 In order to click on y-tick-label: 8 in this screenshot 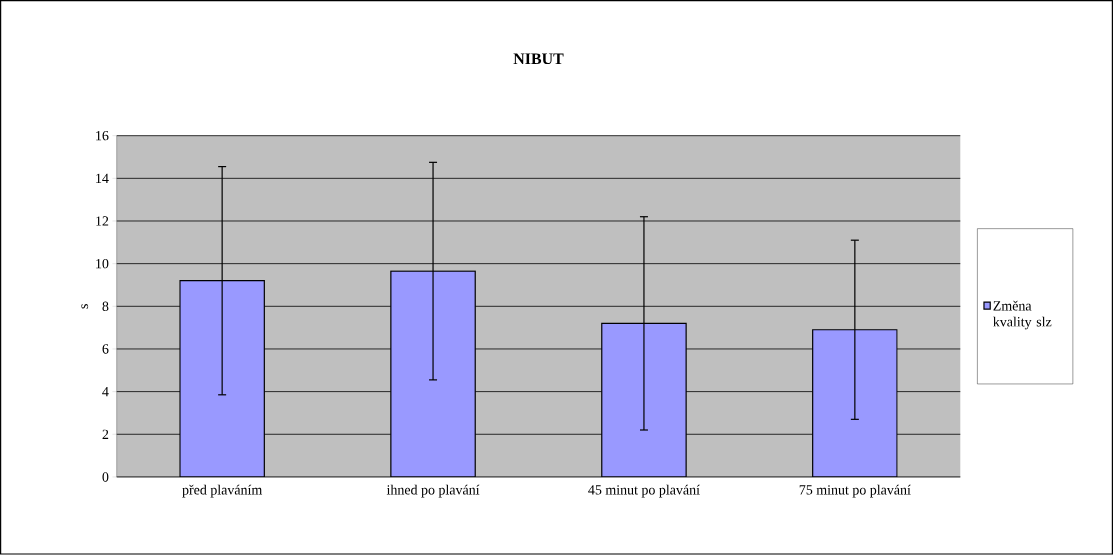, I will do `click(105, 306)`.